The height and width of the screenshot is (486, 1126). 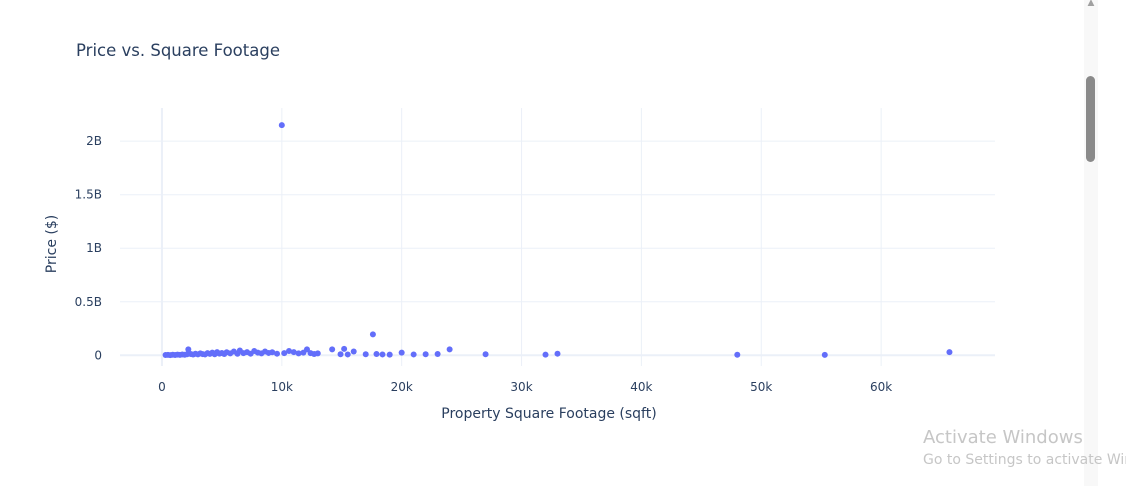 I want to click on y-tick-label: 2B, so click(x=94, y=141).